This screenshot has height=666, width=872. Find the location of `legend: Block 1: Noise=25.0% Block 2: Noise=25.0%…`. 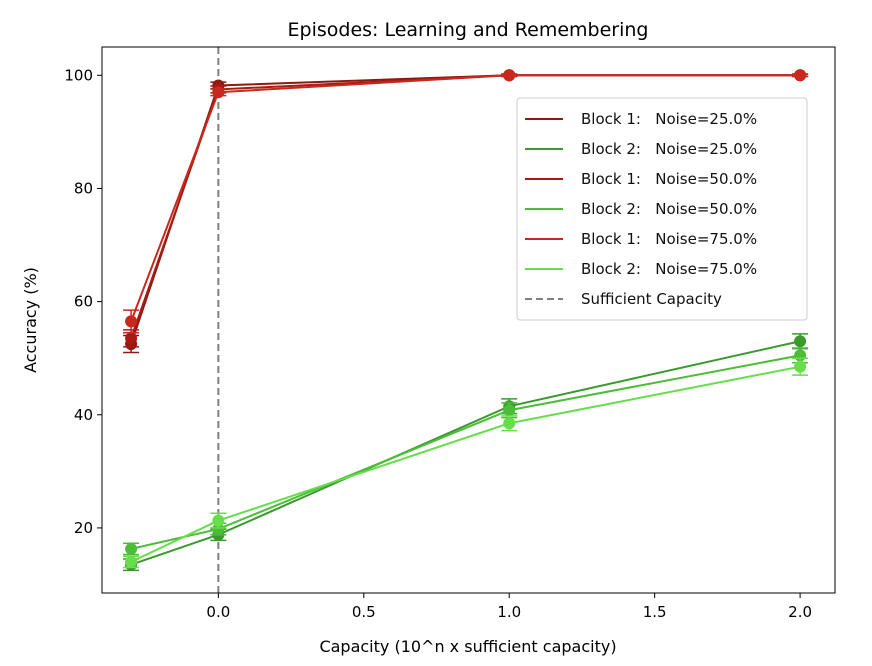

legend: Block 1: Noise=25.0% Block 2: Noise=25.0%… is located at coordinates (662, 209).